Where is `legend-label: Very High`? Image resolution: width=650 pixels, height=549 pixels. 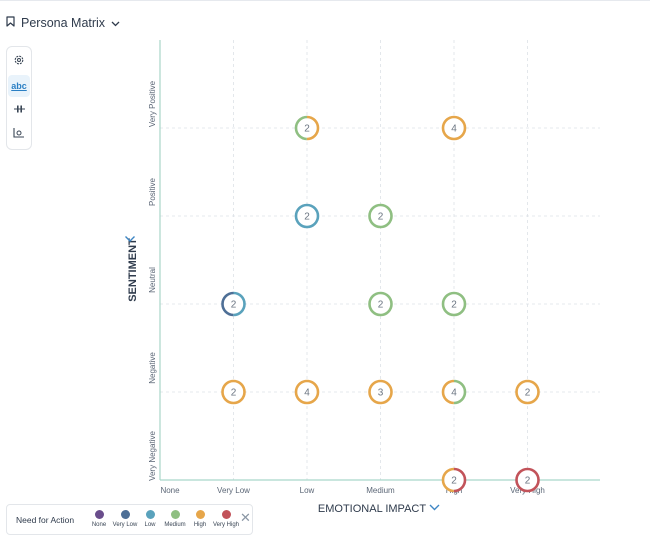 legend-label: Very High is located at coordinates (225, 525).